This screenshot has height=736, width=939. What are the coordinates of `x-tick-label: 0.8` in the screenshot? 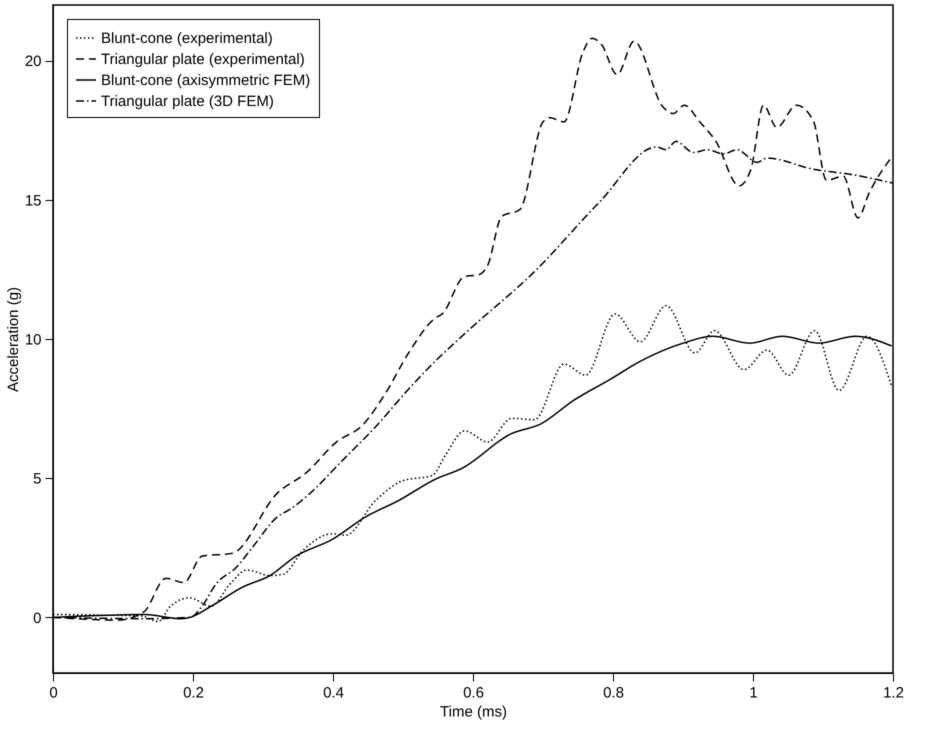 It's located at (613, 693).